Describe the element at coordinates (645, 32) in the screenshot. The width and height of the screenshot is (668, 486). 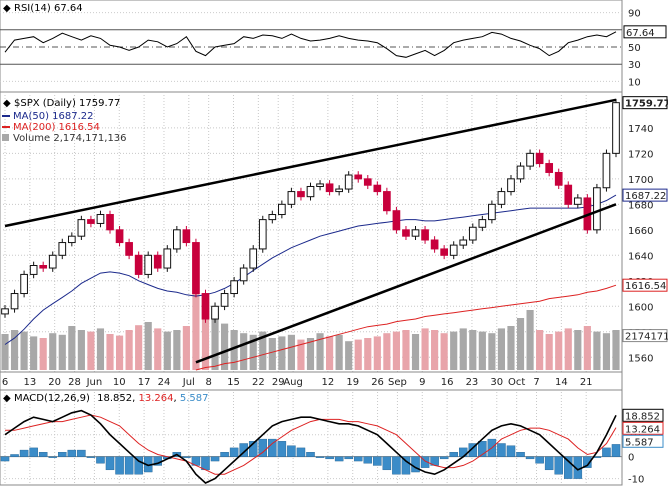
I see `rsi-value-badge: 67.64` at that location.